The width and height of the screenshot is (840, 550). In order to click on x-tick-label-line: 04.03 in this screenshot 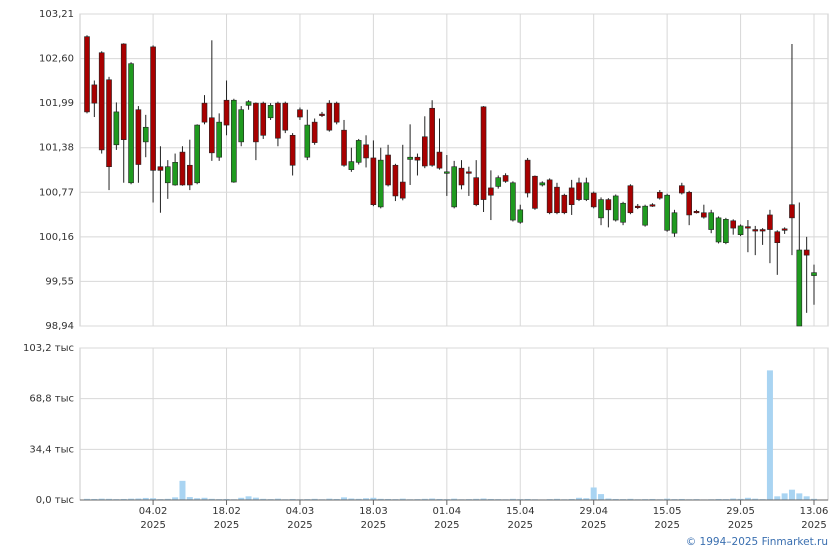, I will do `click(300, 511)`.